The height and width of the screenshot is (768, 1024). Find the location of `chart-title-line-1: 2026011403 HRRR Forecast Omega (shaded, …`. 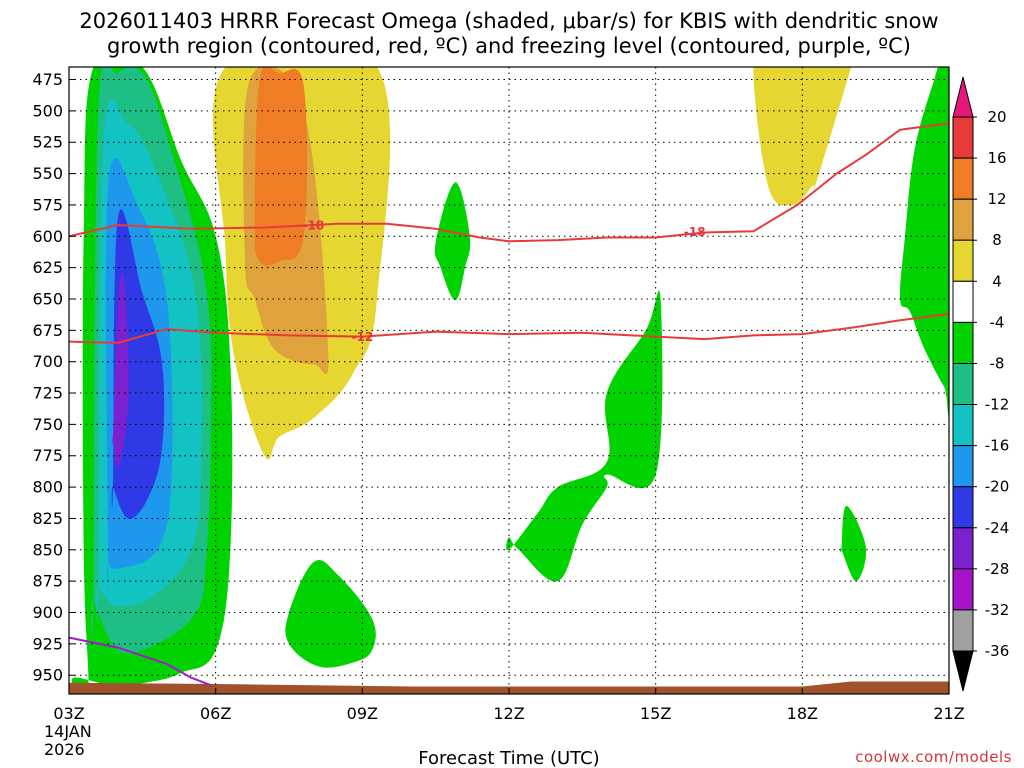

chart-title-line-1: 2026011403 HRRR Forecast Omega (shaded, … is located at coordinates (508, 21).